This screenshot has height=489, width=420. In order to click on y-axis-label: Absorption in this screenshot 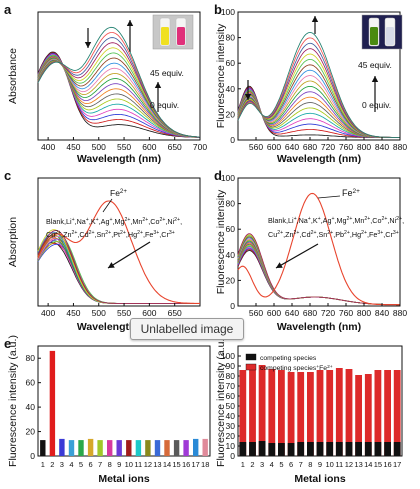, I will do `click(13, 242)`.